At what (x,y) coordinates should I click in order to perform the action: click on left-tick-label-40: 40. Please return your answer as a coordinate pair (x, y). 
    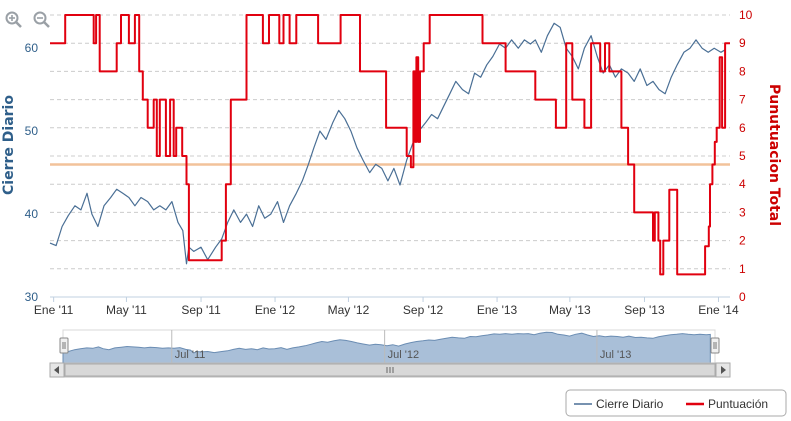
    Looking at the image, I should click on (32, 214).